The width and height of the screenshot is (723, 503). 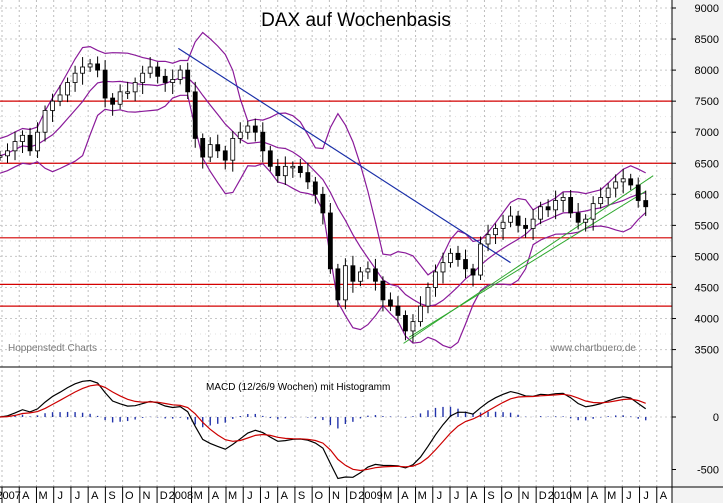 What do you see at coordinates (707, 351) in the screenshot?
I see `price-tick-label: 3500` at bounding box center [707, 351].